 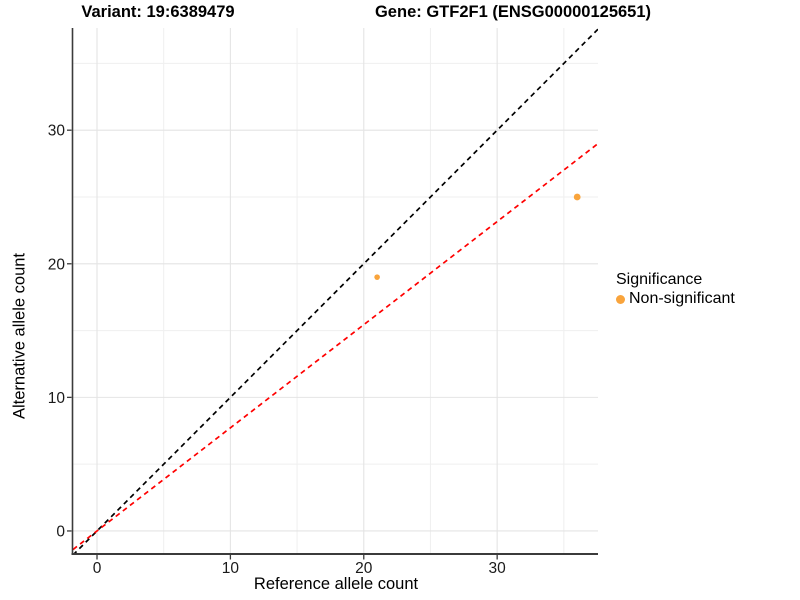 I want to click on y-tick-label: 30, so click(x=57, y=131).